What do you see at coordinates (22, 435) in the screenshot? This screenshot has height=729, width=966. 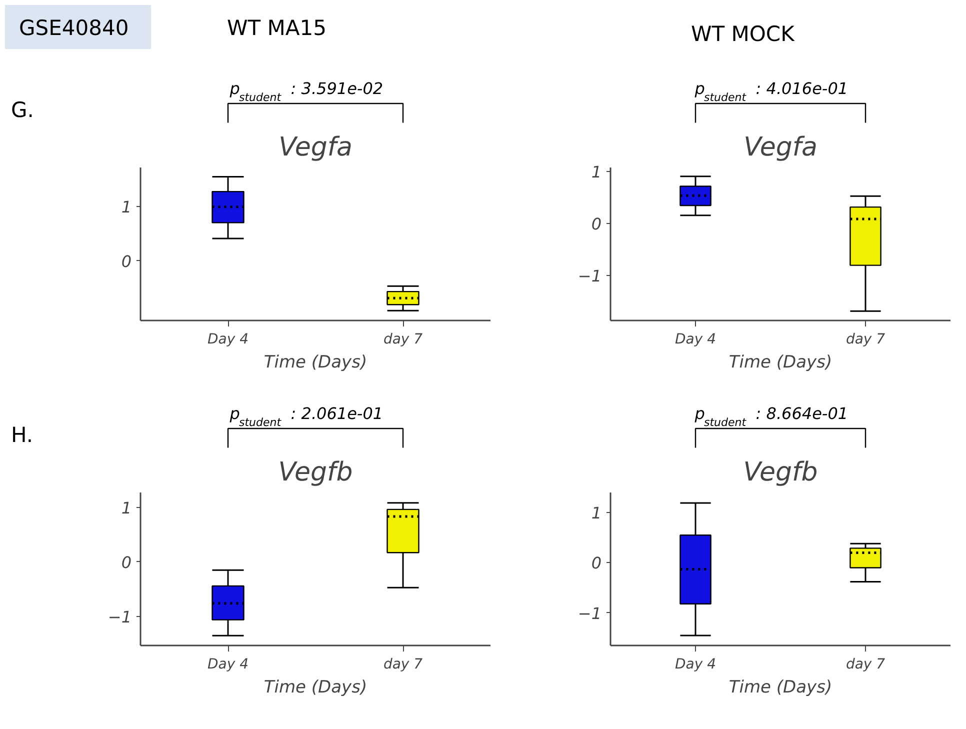 I see `text: H.` at bounding box center [22, 435].